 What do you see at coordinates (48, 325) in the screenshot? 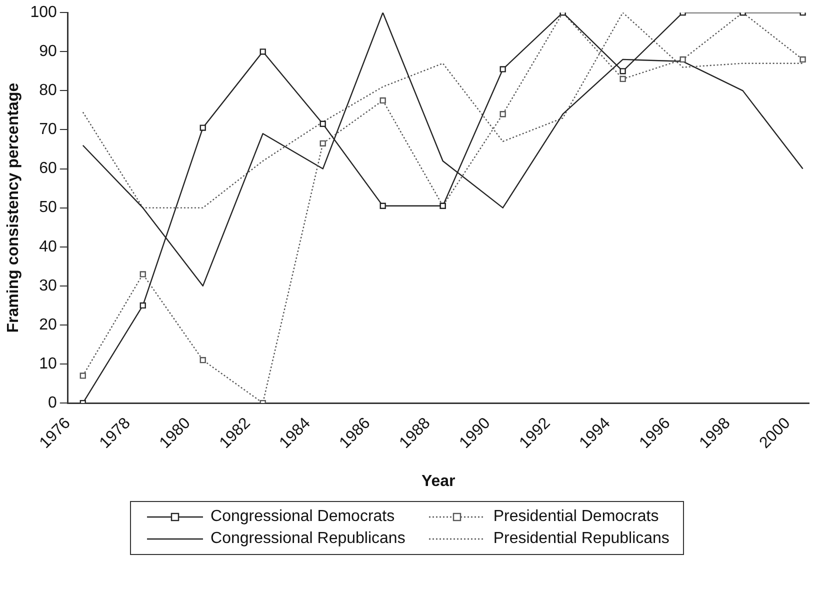
I see `y-tick-label: 20` at bounding box center [48, 325].